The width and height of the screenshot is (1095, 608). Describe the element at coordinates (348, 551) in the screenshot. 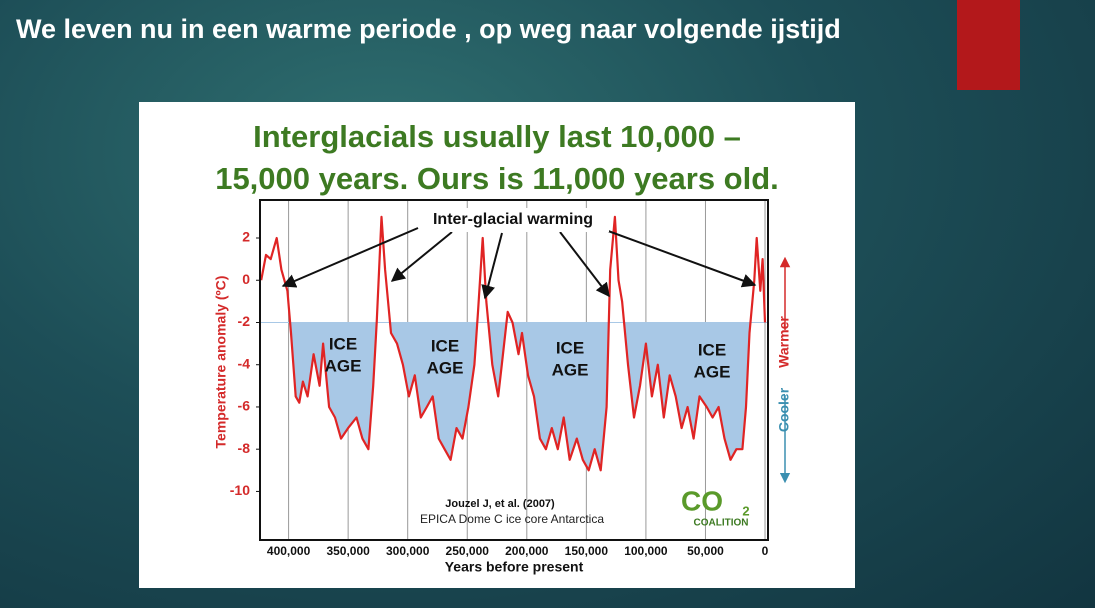

I see `x-tick-label: 350,000` at that location.